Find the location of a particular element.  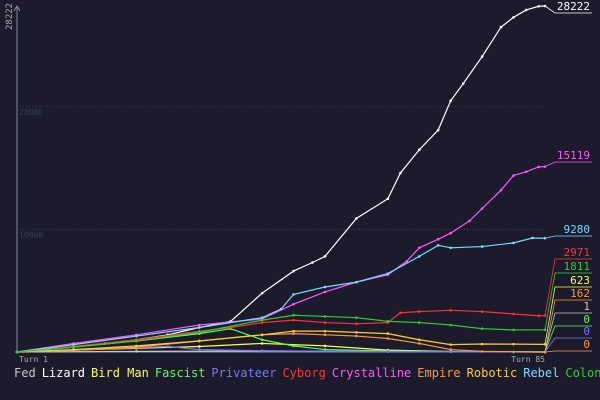

y-axis-arrow is located at coordinates (17, 8).